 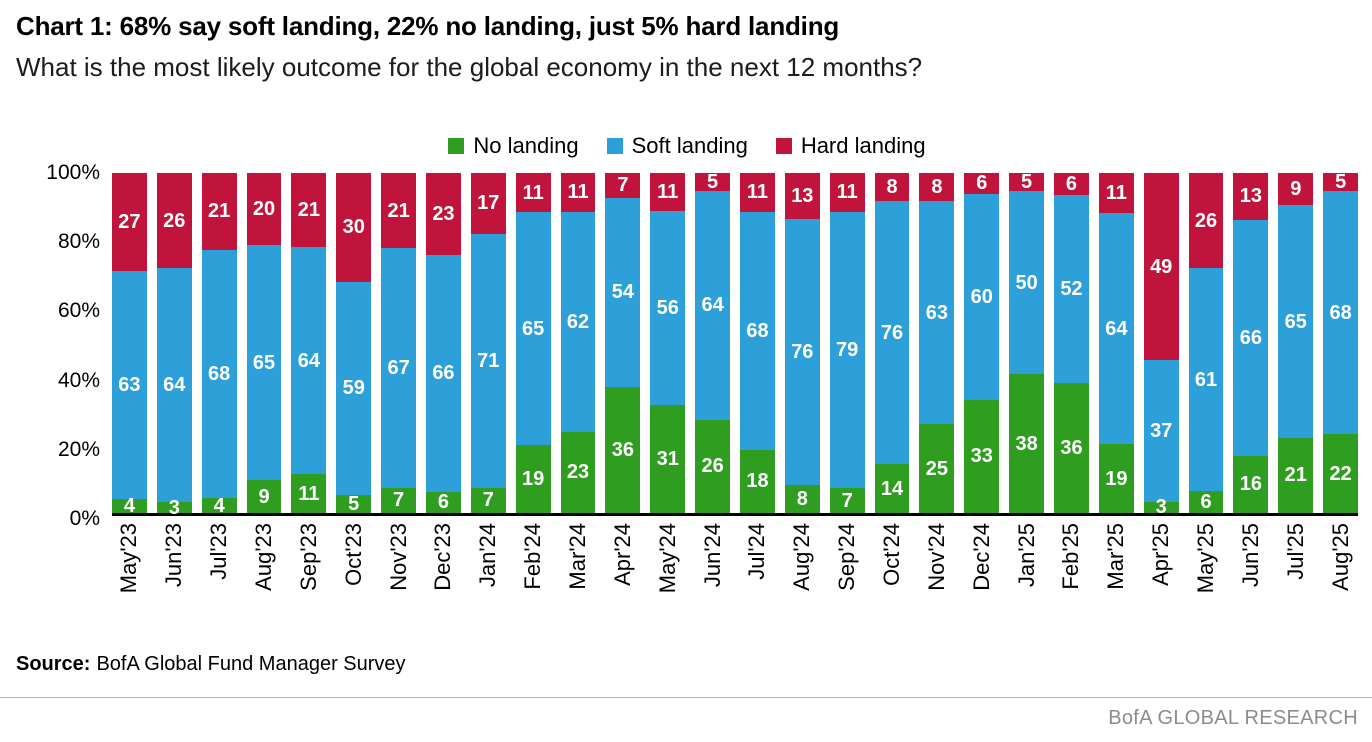 I want to click on segment-hard-landing: 27, so click(x=129, y=222).